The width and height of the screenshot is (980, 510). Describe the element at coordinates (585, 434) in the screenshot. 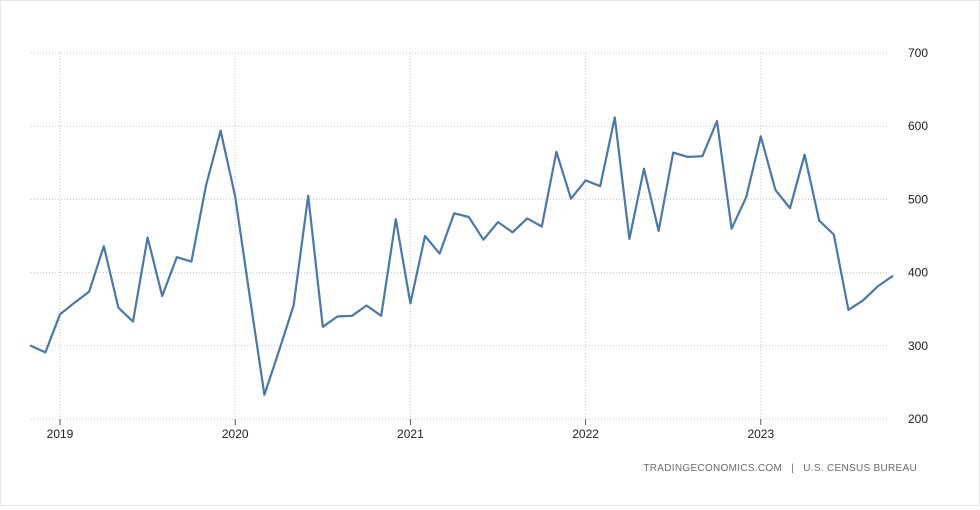

I see `x-tick-label: 2022` at that location.